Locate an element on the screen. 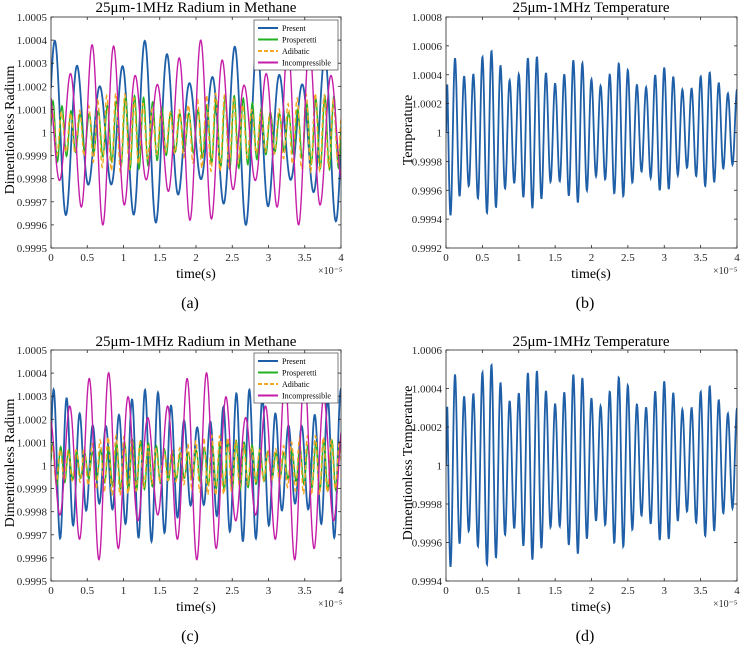  y-tick-label: 0.9999 is located at coordinates (32, 157).